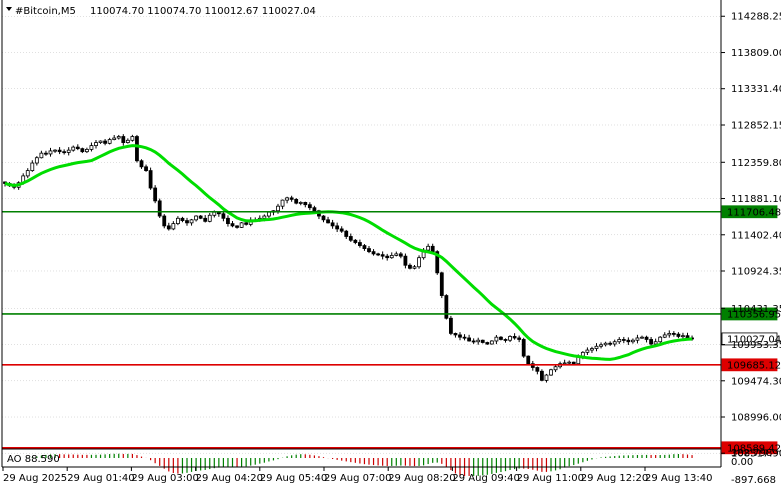 Image resolution: width=781 pixels, height=489 pixels. Describe the element at coordinates (45, 11) in the screenshot. I see `symbol-label: #Bitcoin,M5` at that location.